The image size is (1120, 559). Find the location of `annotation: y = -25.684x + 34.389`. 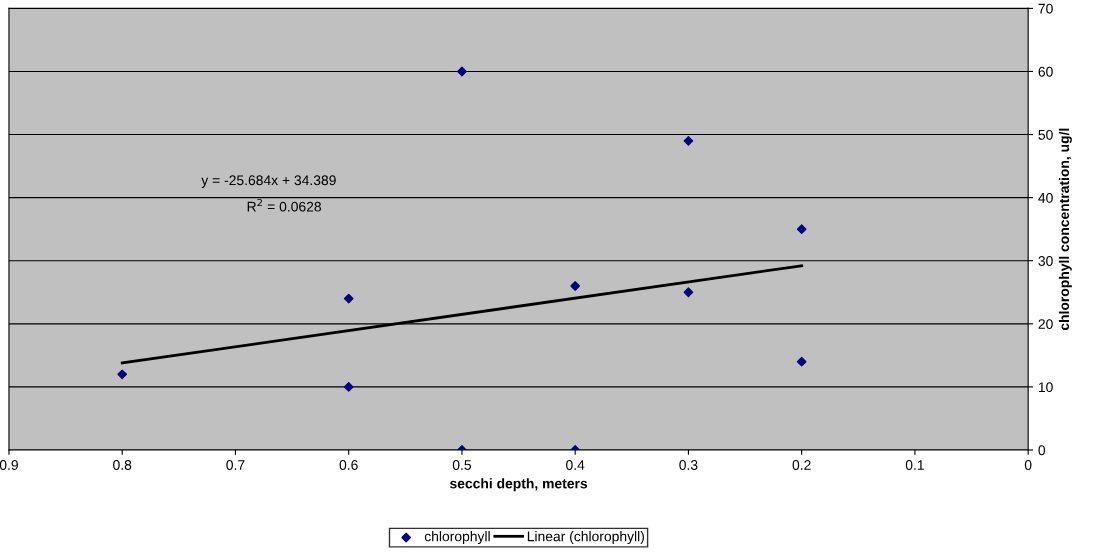

annotation: y = -25.684x + 34.389 is located at coordinates (268, 181).